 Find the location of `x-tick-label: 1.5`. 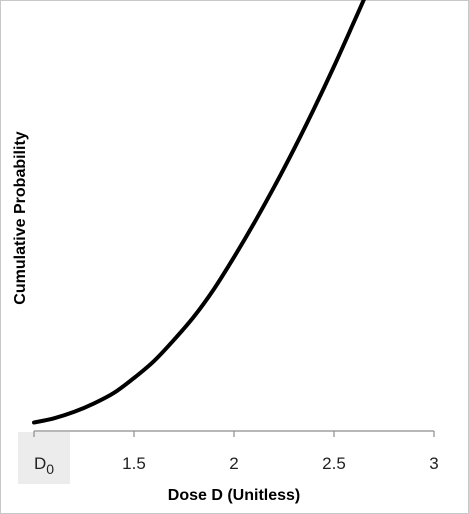

x-tick-label: 1.5 is located at coordinates (134, 463).